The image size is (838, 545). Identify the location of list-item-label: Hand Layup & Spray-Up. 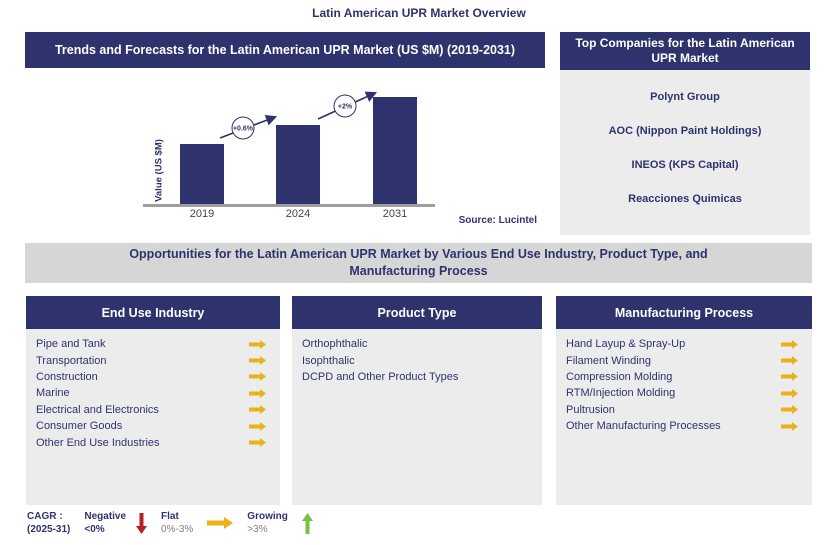
(626, 344).